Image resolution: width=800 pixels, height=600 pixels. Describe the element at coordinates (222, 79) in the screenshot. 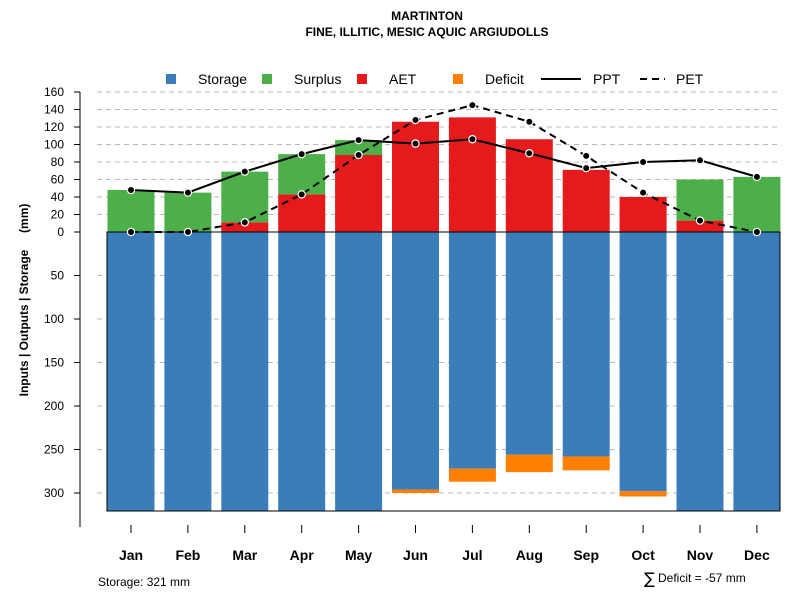

I see `legend-label: Storage` at that location.